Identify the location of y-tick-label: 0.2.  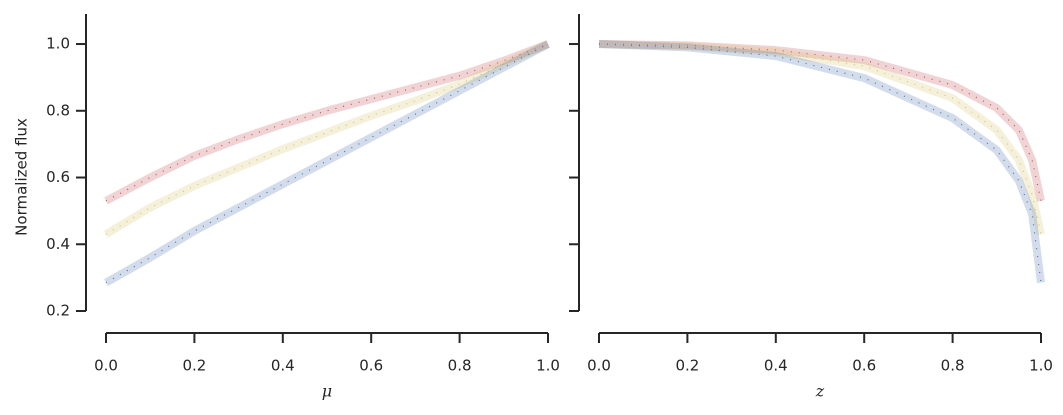
(58, 311).